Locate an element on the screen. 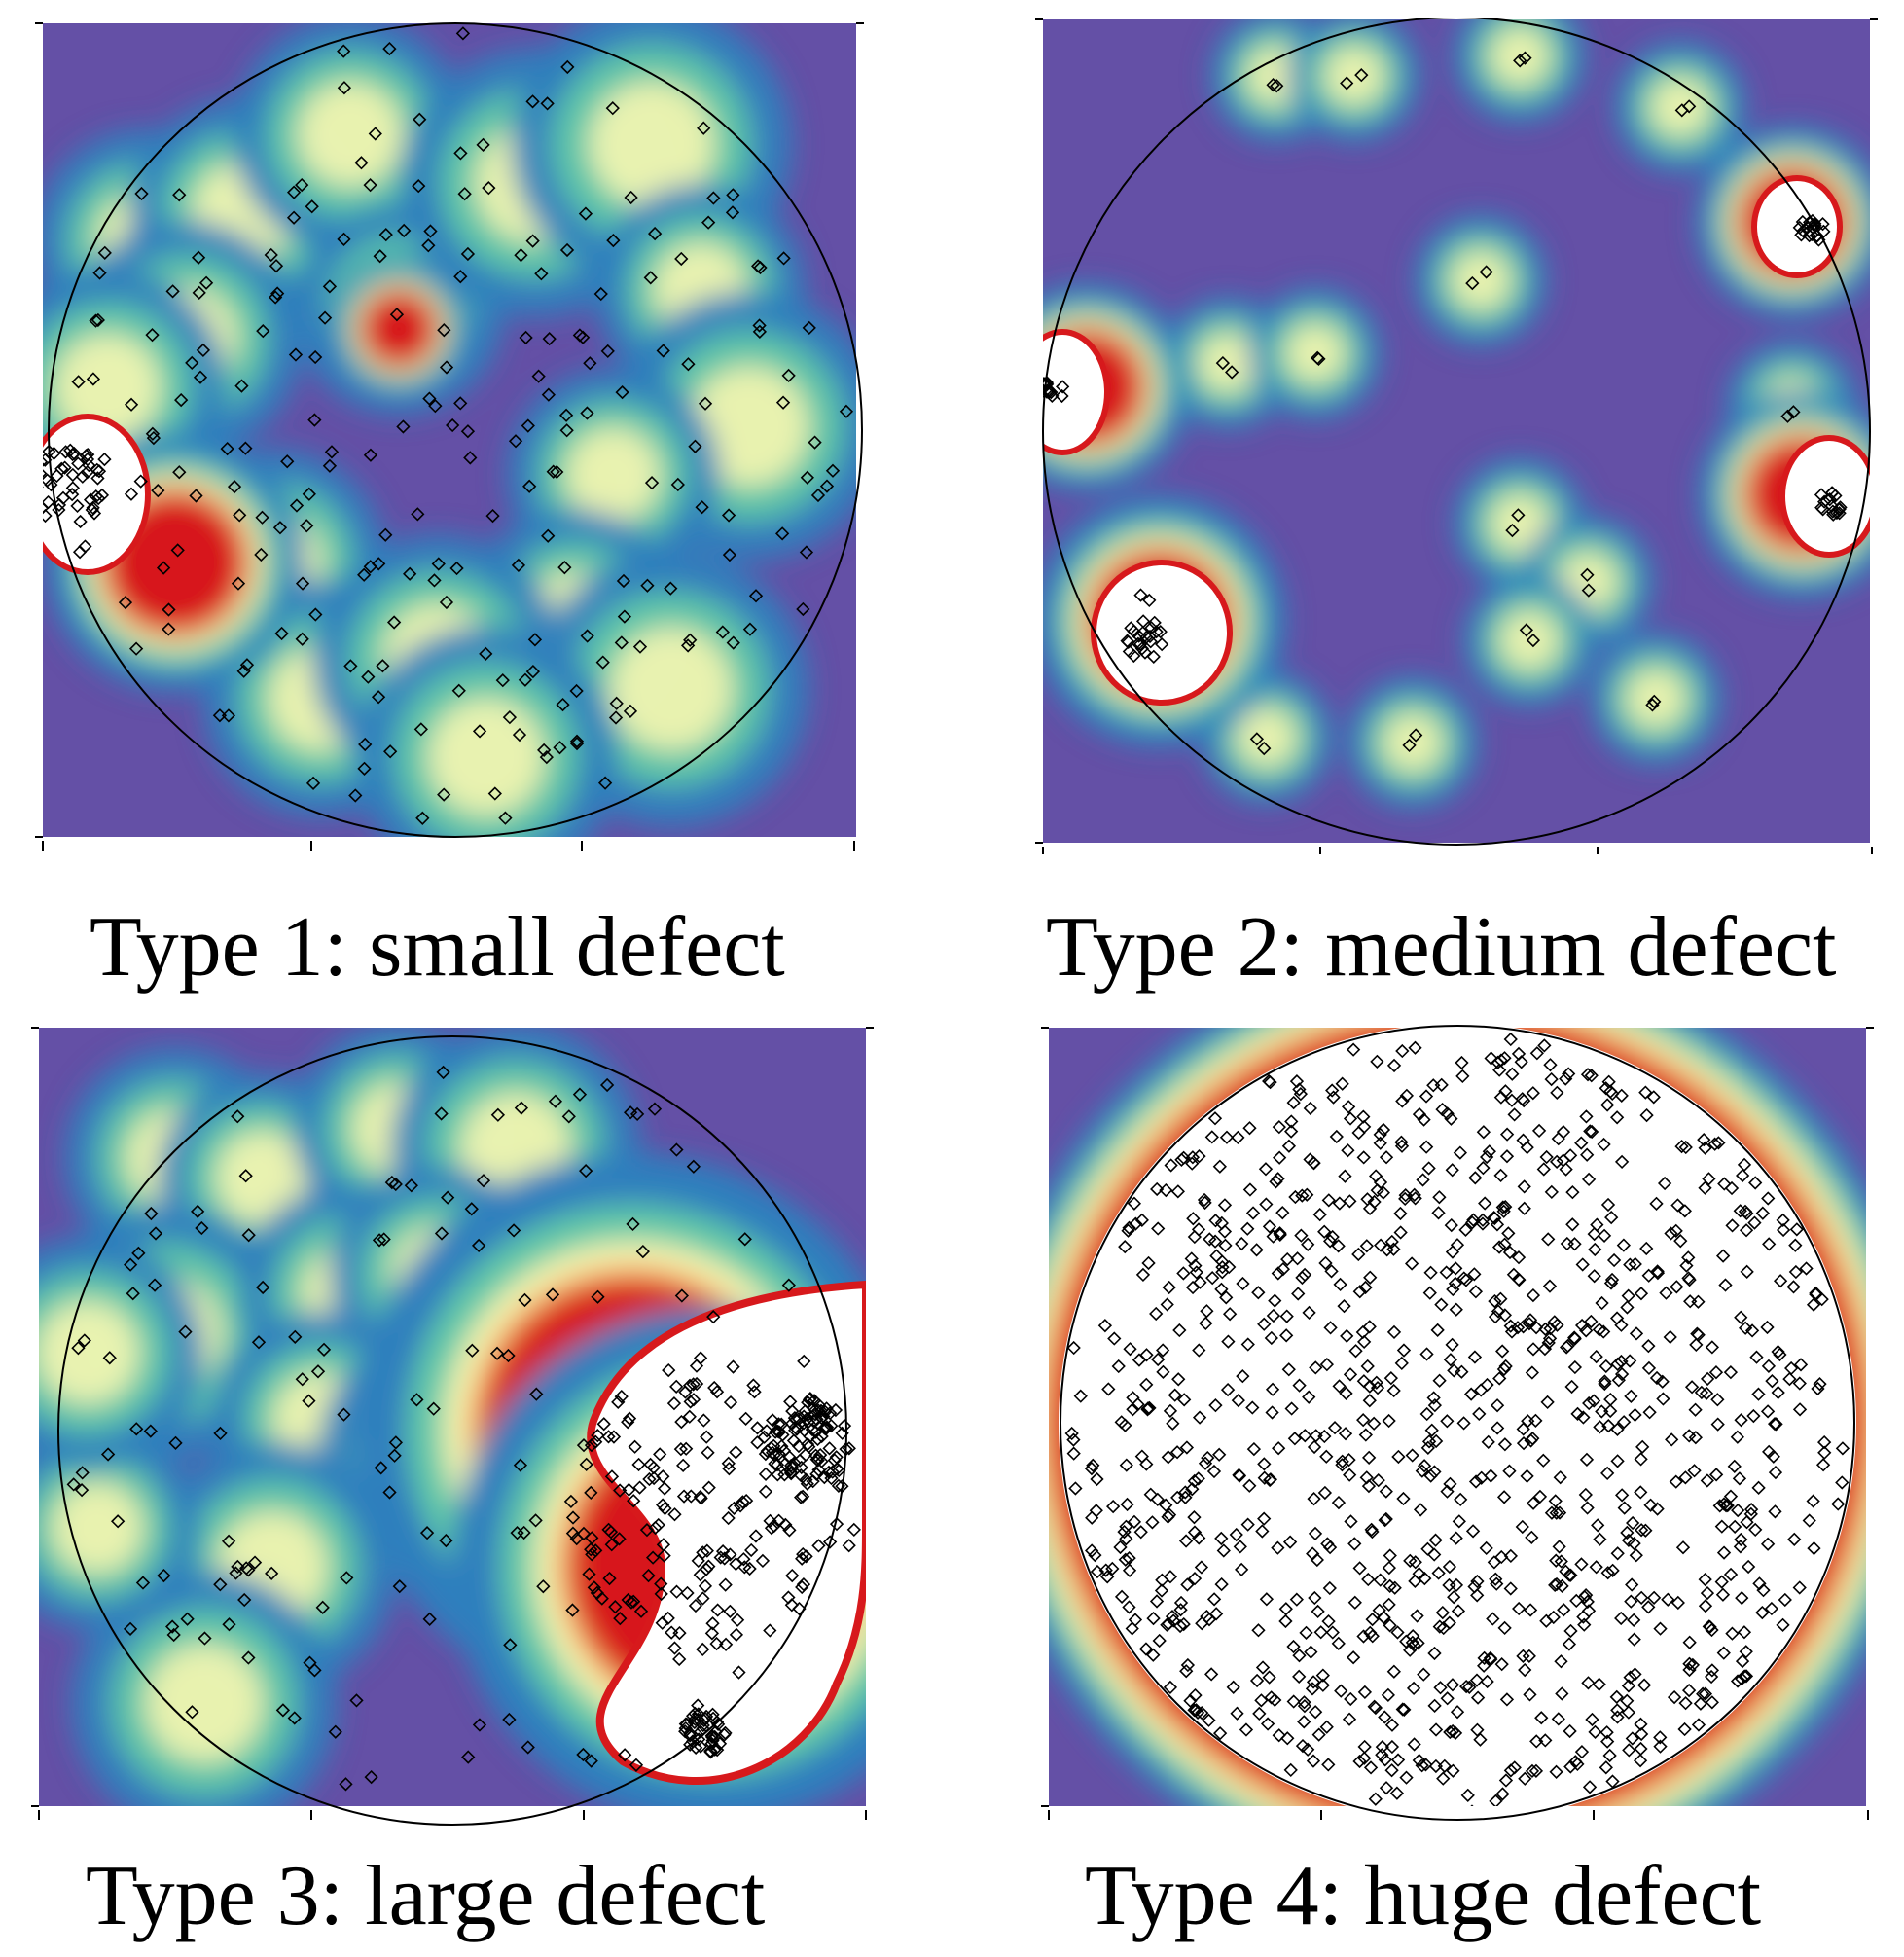 The height and width of the screenshot is (1957, 1904). saturated-region is located at coordinates (726, 1533).